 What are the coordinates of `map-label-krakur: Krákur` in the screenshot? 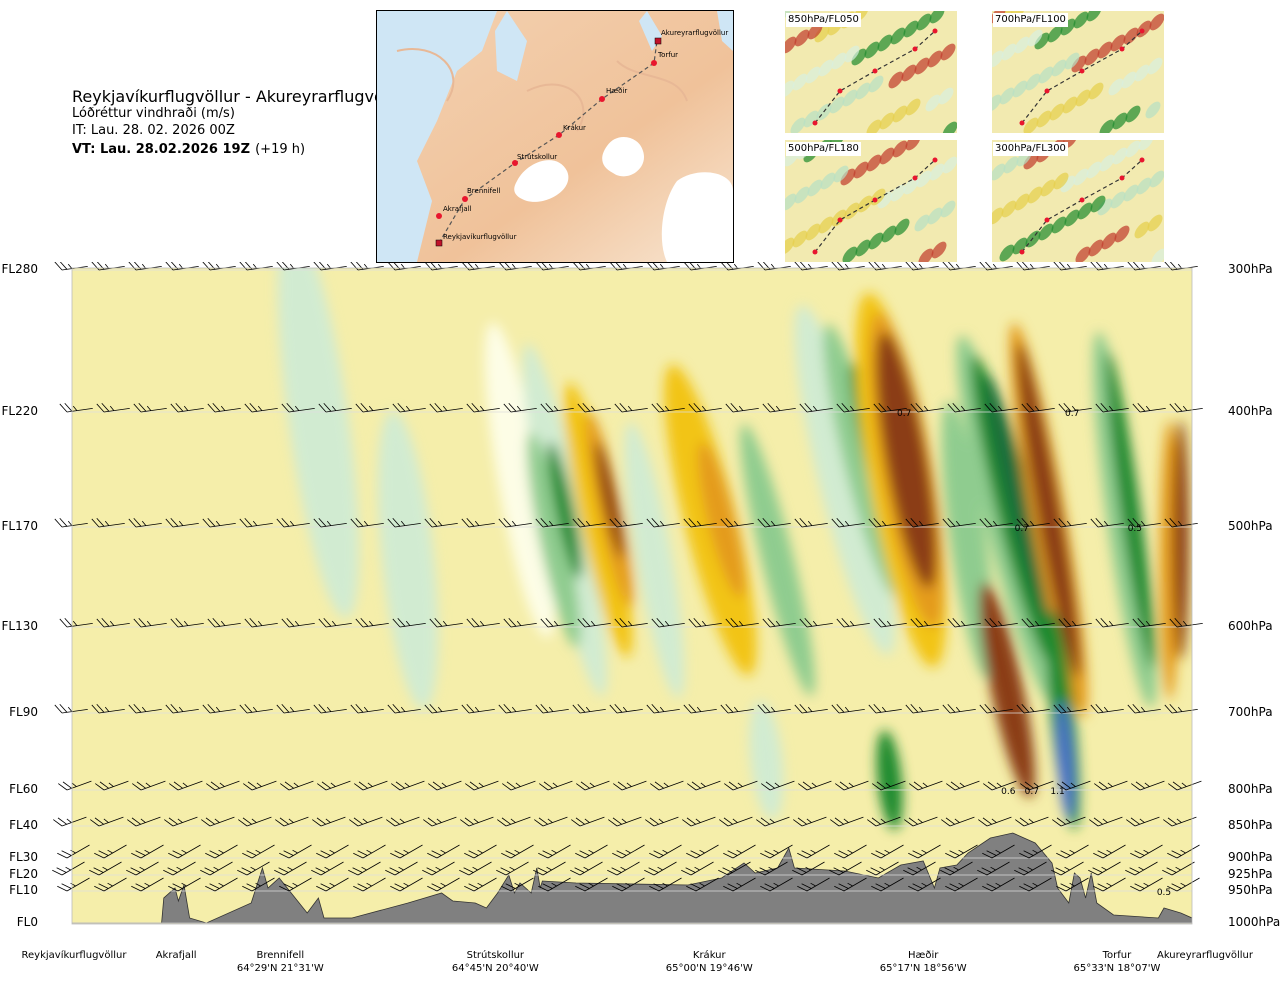 It's located at (574, 128).